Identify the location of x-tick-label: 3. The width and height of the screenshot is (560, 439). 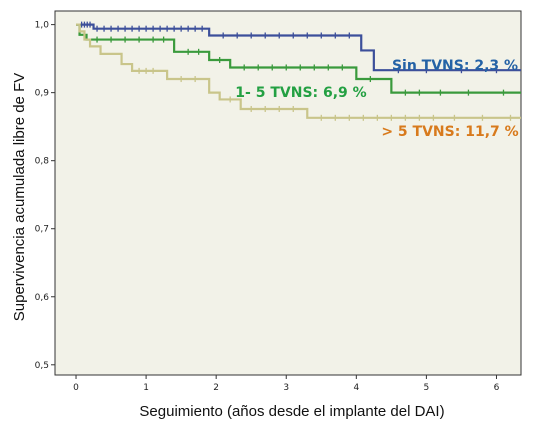
(286, 388).